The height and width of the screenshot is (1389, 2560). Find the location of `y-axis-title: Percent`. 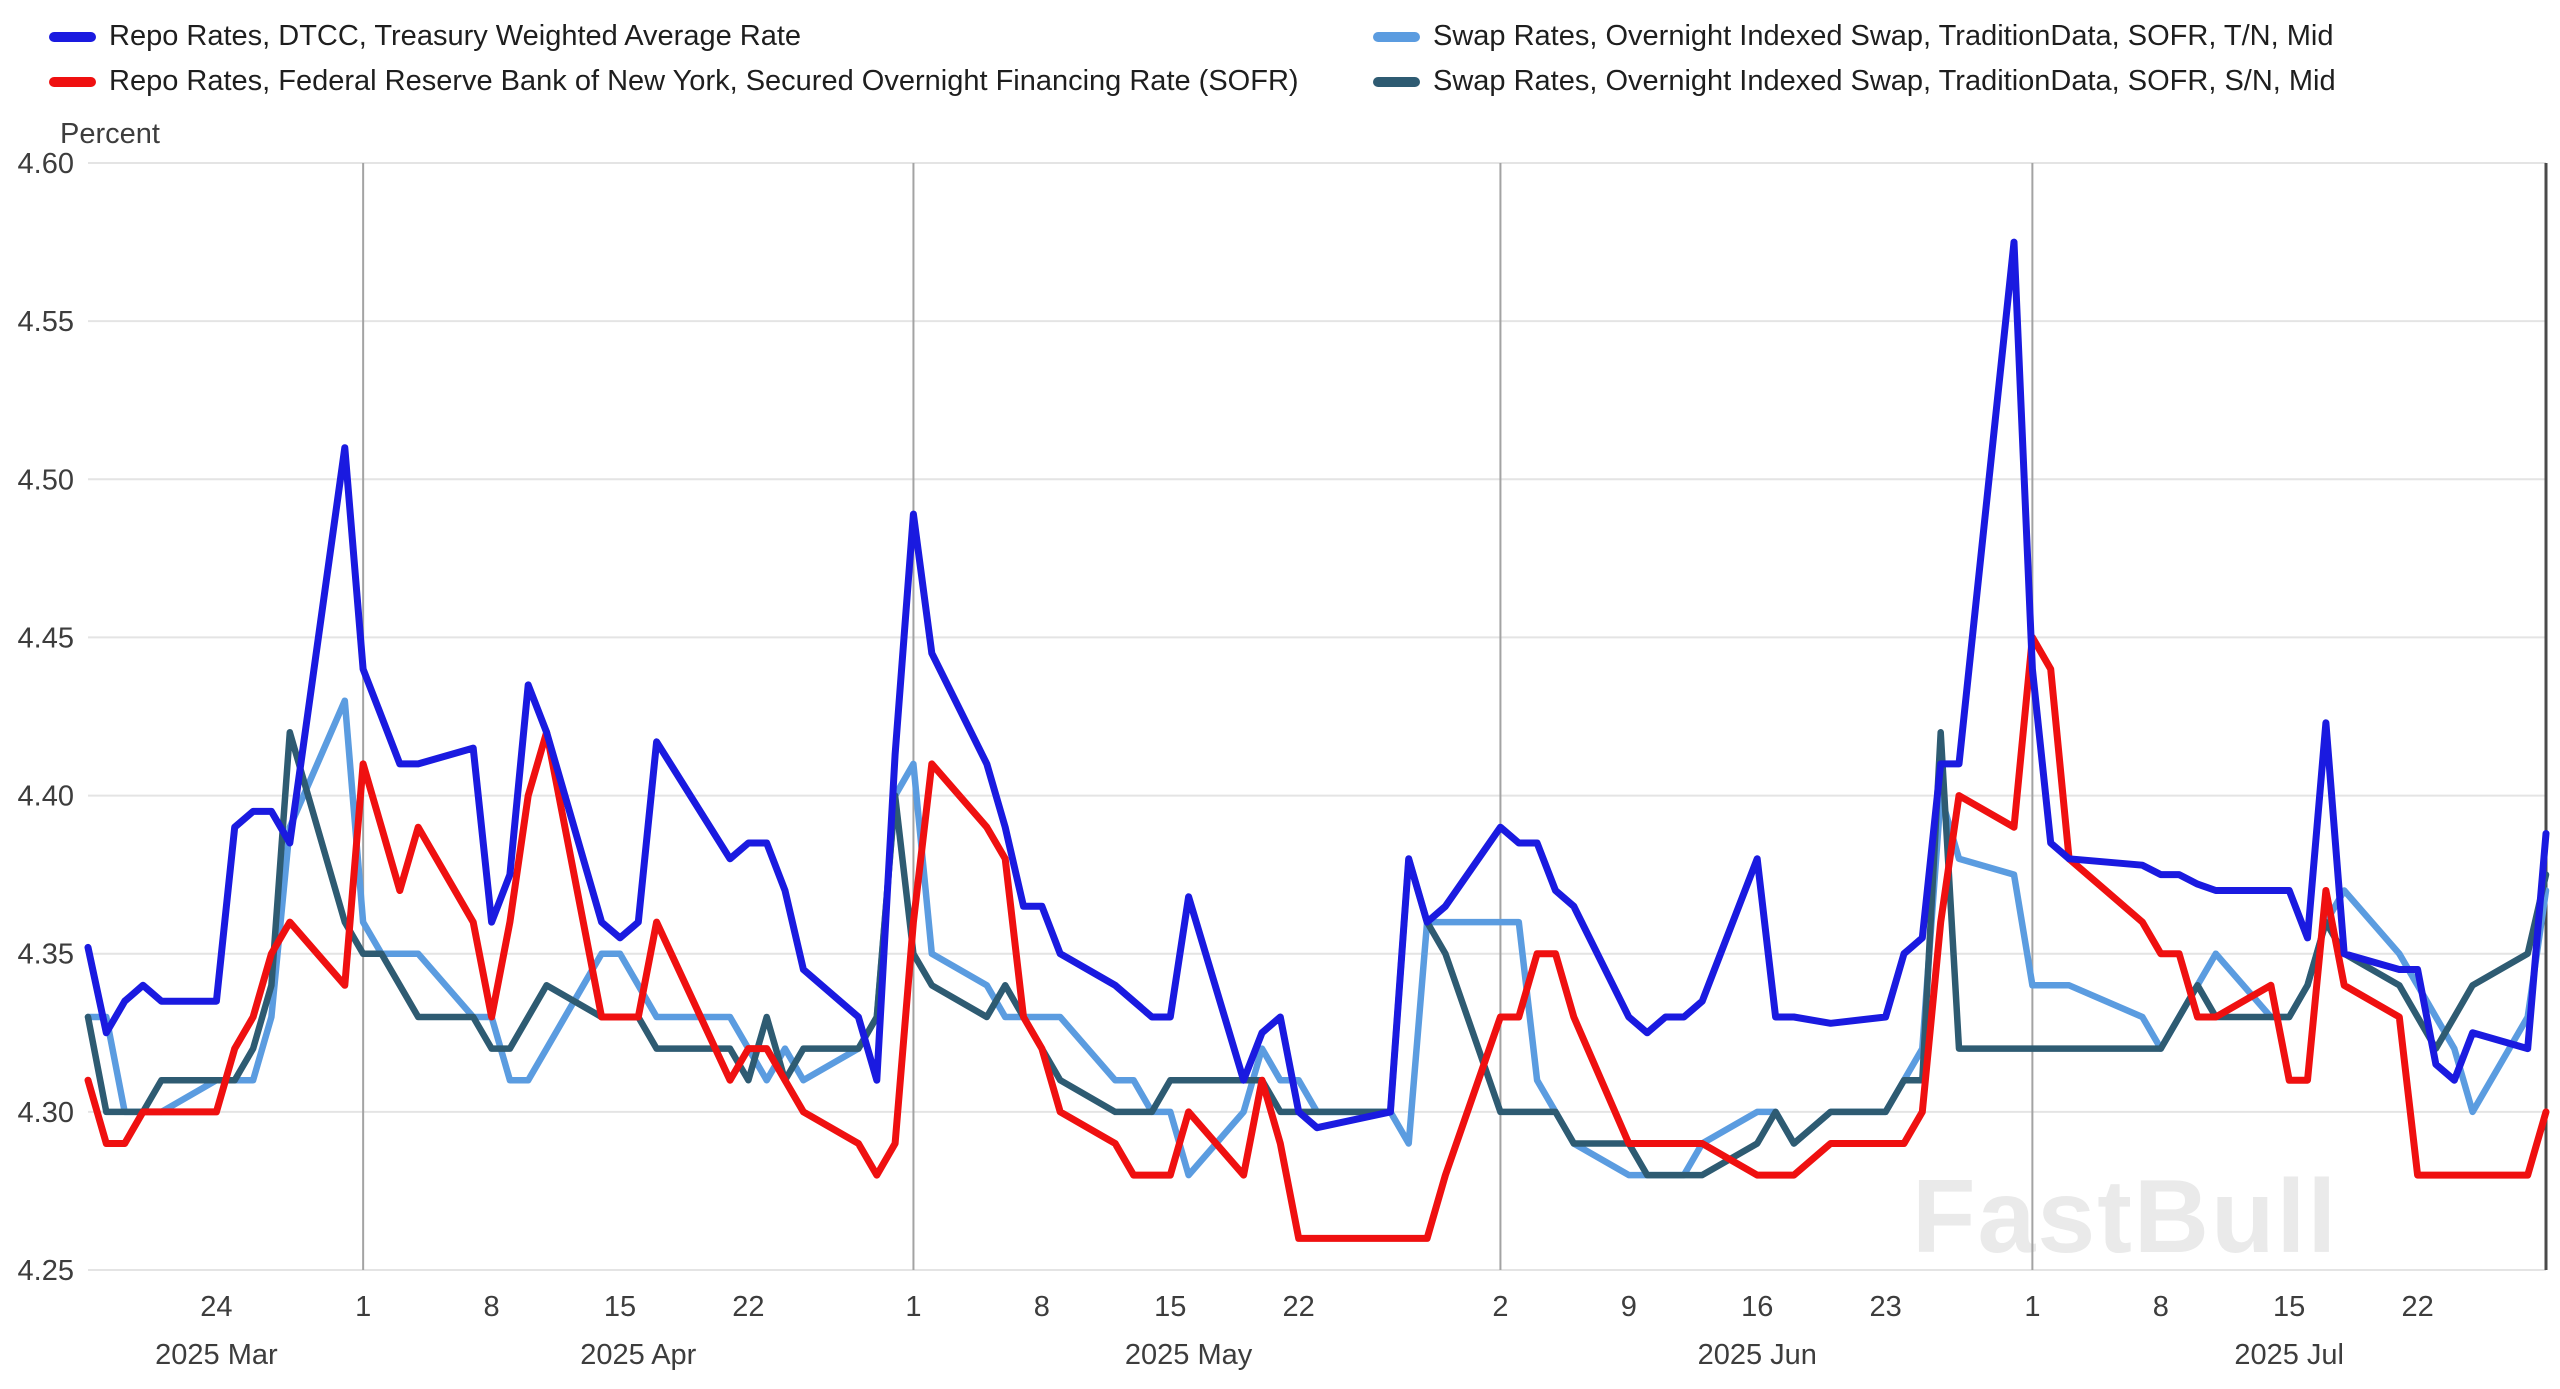

y-axis-title: Percent is located at coordinates (110, 134).